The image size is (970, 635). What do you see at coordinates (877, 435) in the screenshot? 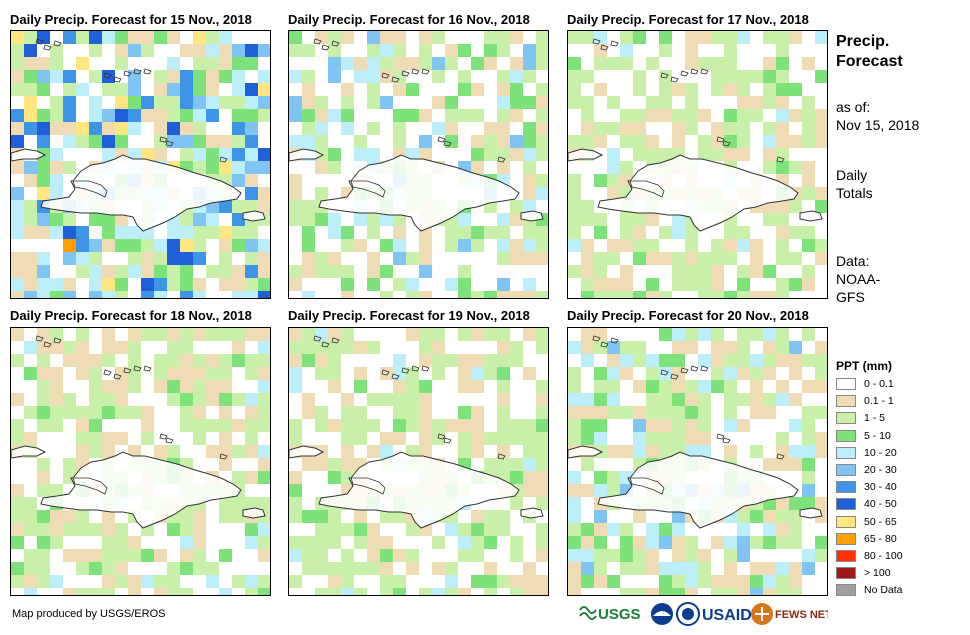
I see `legend-label: 5 - 10` at bounding box center [877, 435].